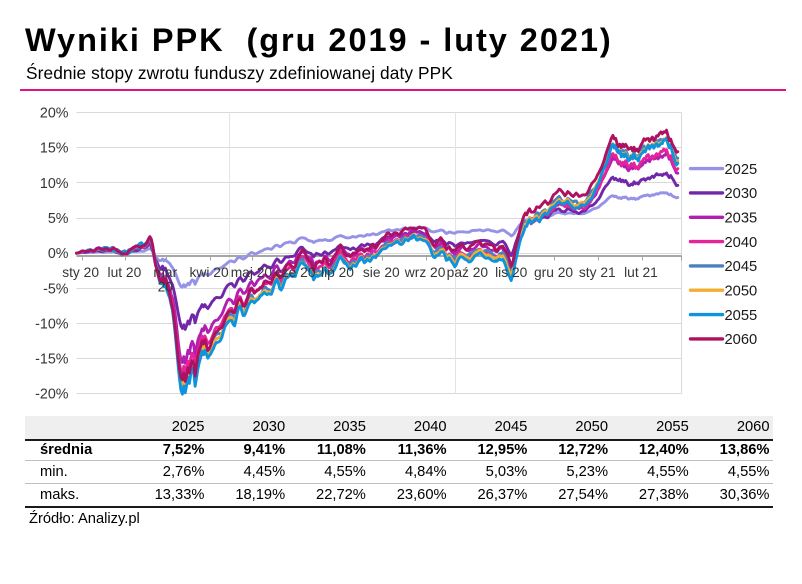 This screenshot has width=802, height=584. I want to click on svg-text: 5%, so click(58, 219).